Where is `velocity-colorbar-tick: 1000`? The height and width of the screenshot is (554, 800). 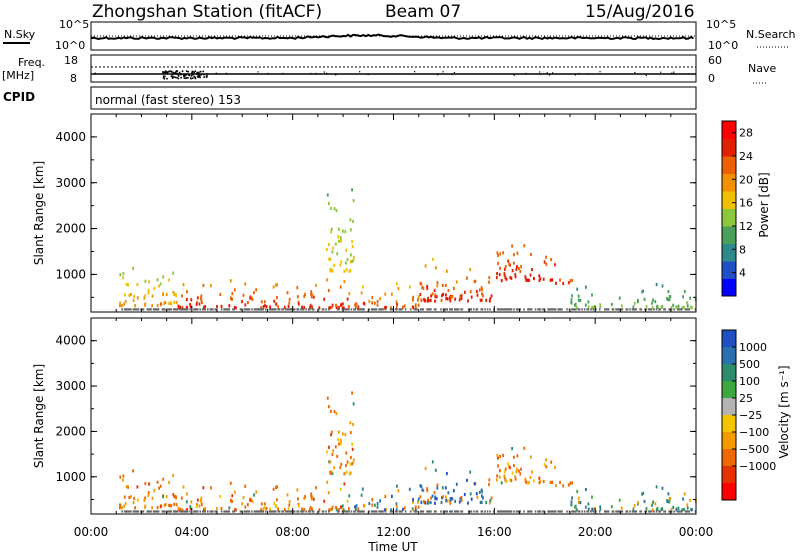
velocity-colorbar-tick: 1000 is located at coordinates (753, 347).